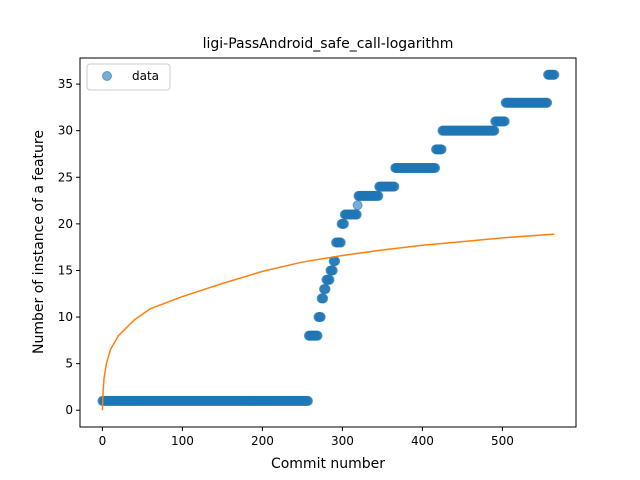 The image size is (640, 480). I want to click on y-tick-label: 10, so click(65, 317).